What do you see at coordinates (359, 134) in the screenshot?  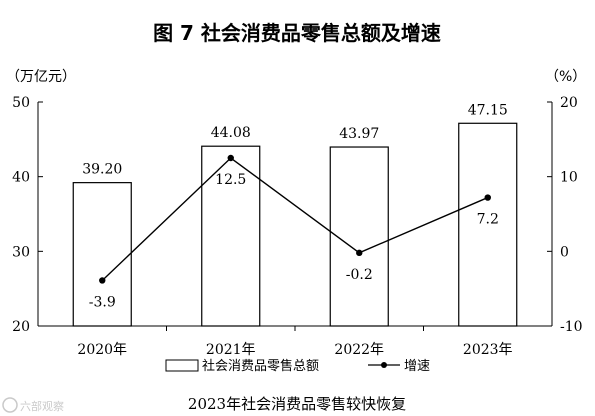 I see `bar-data-label: 43.97` at bounding box center [359, 134].